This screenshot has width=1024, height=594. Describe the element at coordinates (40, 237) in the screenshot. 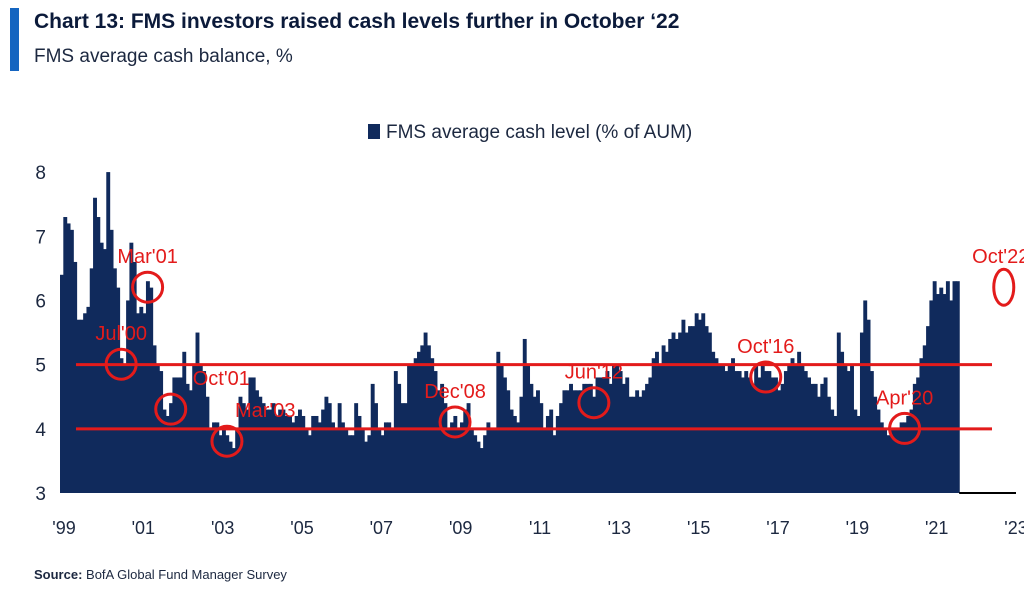

I see `y-tick-label: 7` at that location.